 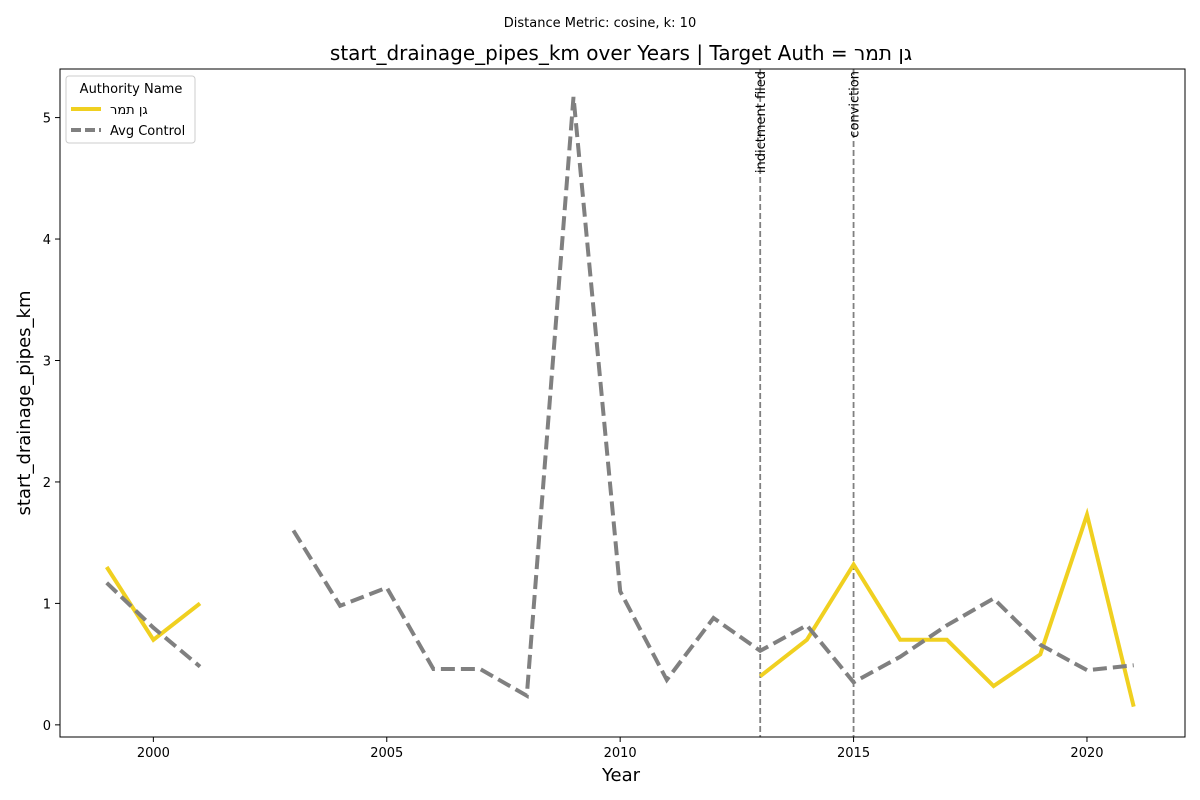 I want to click on x-axis-label: Year, so click(x=621, y=775).